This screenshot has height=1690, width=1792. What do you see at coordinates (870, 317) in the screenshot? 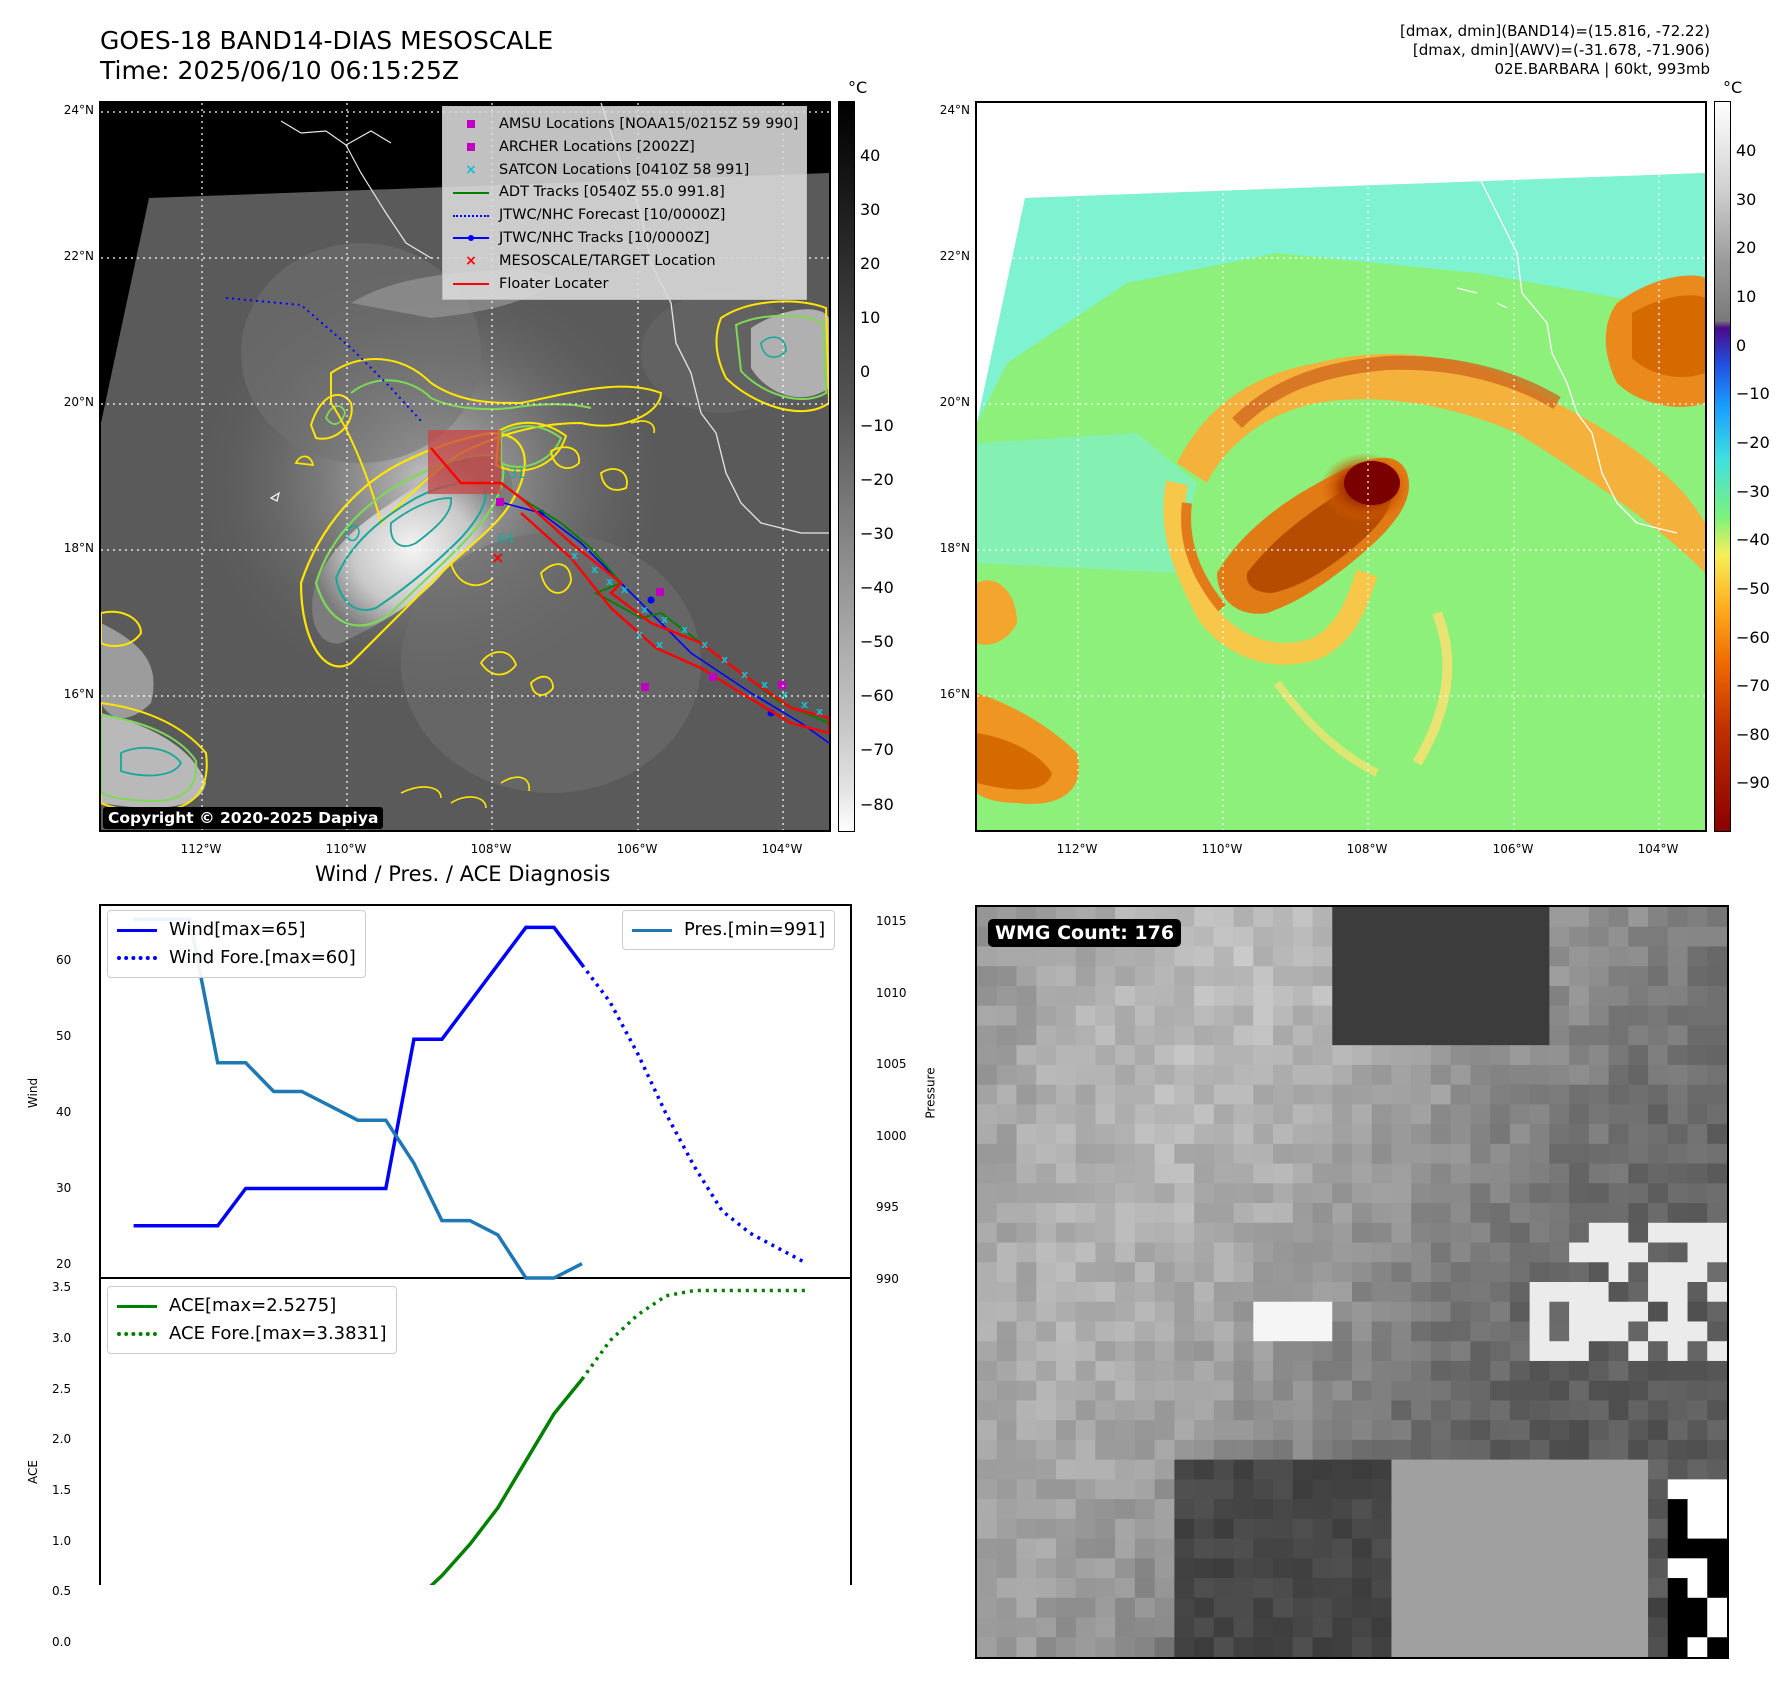
I see `ir-cb-tick: 10` at bounding box center [870, 317].